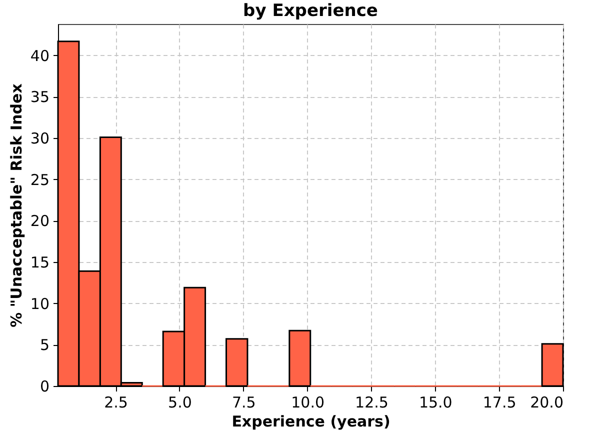  Describe the element at coordinates (40, 179) in the screenshot. I see `y-tick-label: 25` at that location.